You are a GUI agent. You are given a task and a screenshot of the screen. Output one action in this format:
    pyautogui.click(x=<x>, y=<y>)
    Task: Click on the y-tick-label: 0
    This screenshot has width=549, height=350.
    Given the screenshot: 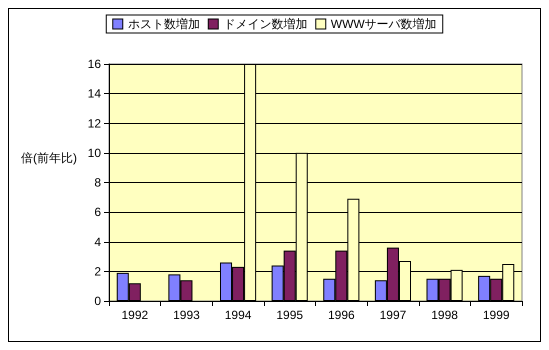 What is the action you would take?
    pyautogui.click(x=98, y=301)
    